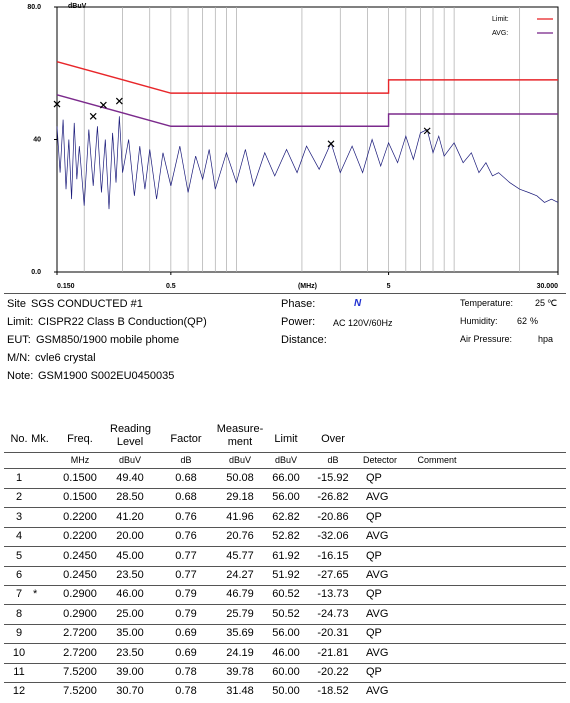 The image size is (570, 703). I want to click on table-cell: -18.52, so click(333, 691).